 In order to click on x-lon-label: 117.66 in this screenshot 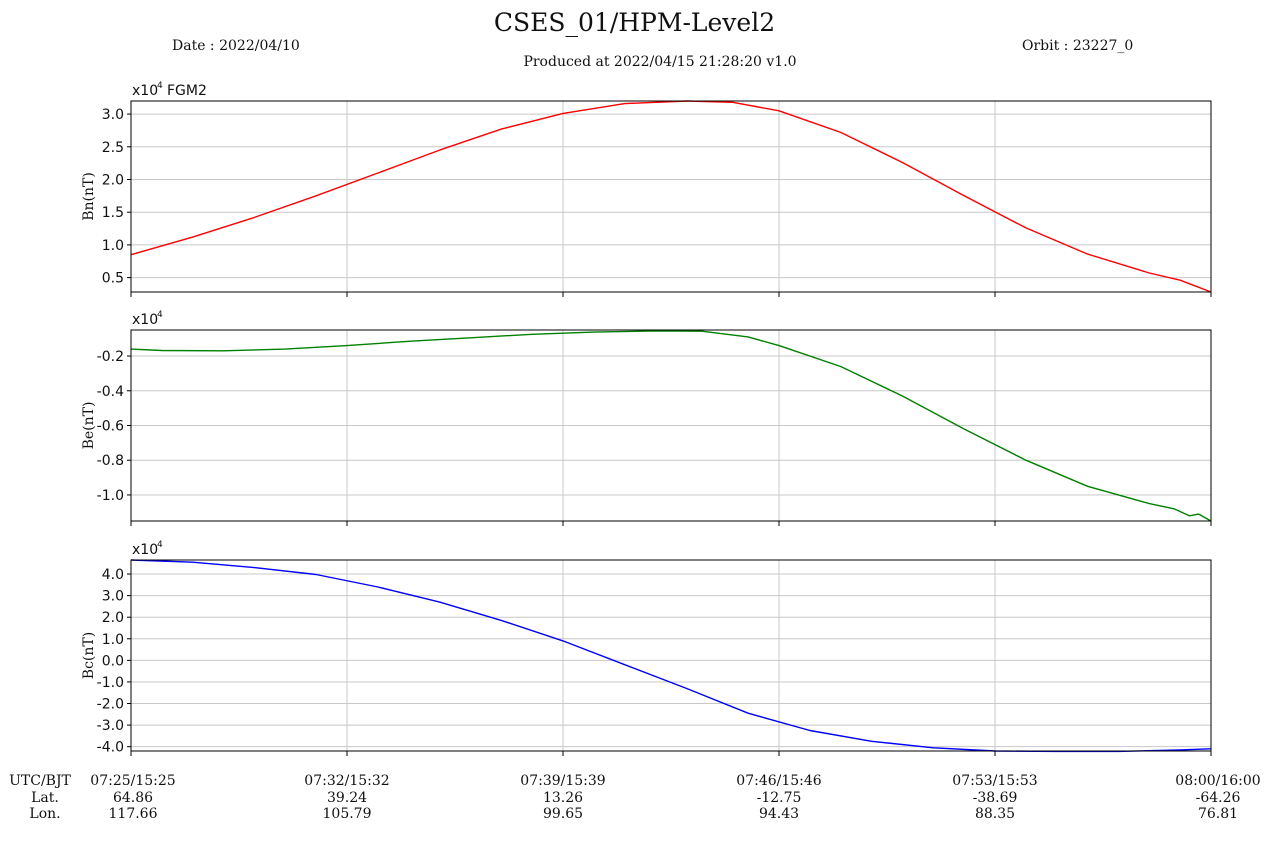, I will do `click(133, 814)`.